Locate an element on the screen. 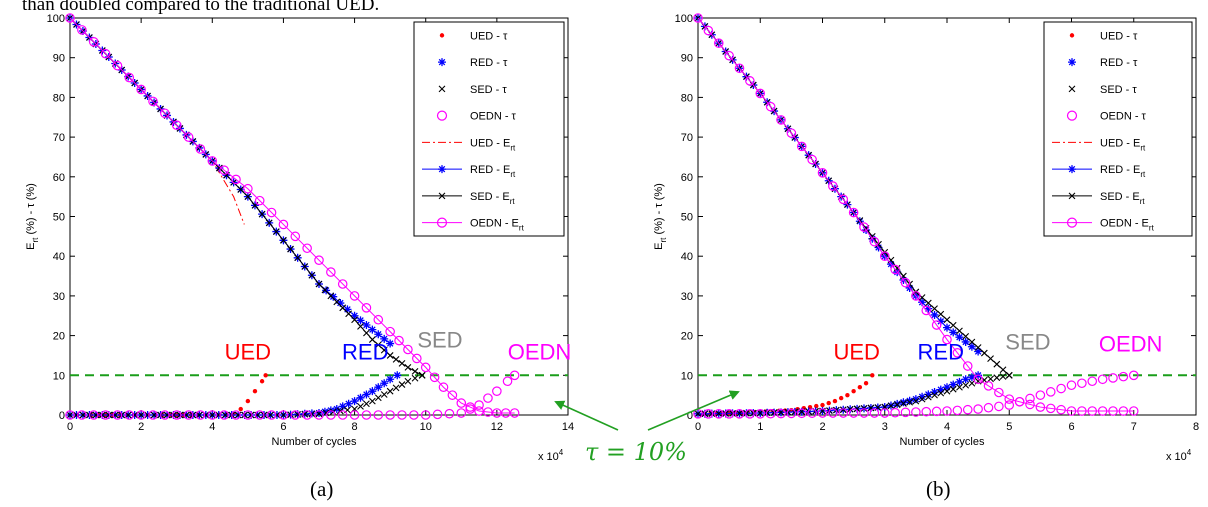 The width and height of the screenshot is (1208, 507). legend-entry: OEDN - τ is located at coordinates (1123, 117).